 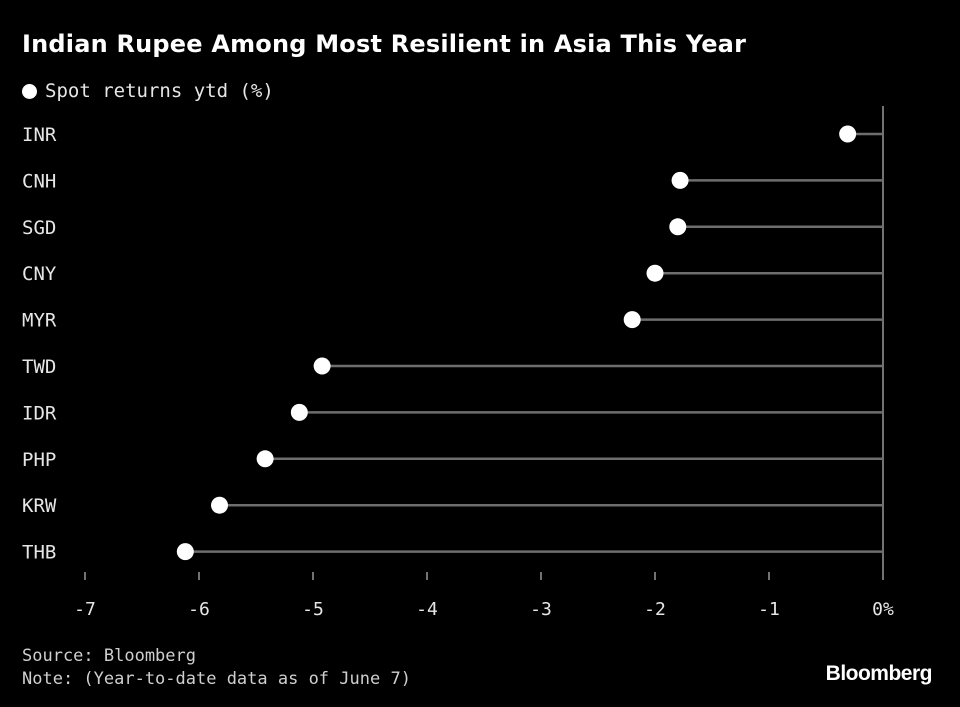 What do you see at coordinates (199, 609) in the screenshot?
I see `x-tick-label: -6` at bounding box center [199, 609].